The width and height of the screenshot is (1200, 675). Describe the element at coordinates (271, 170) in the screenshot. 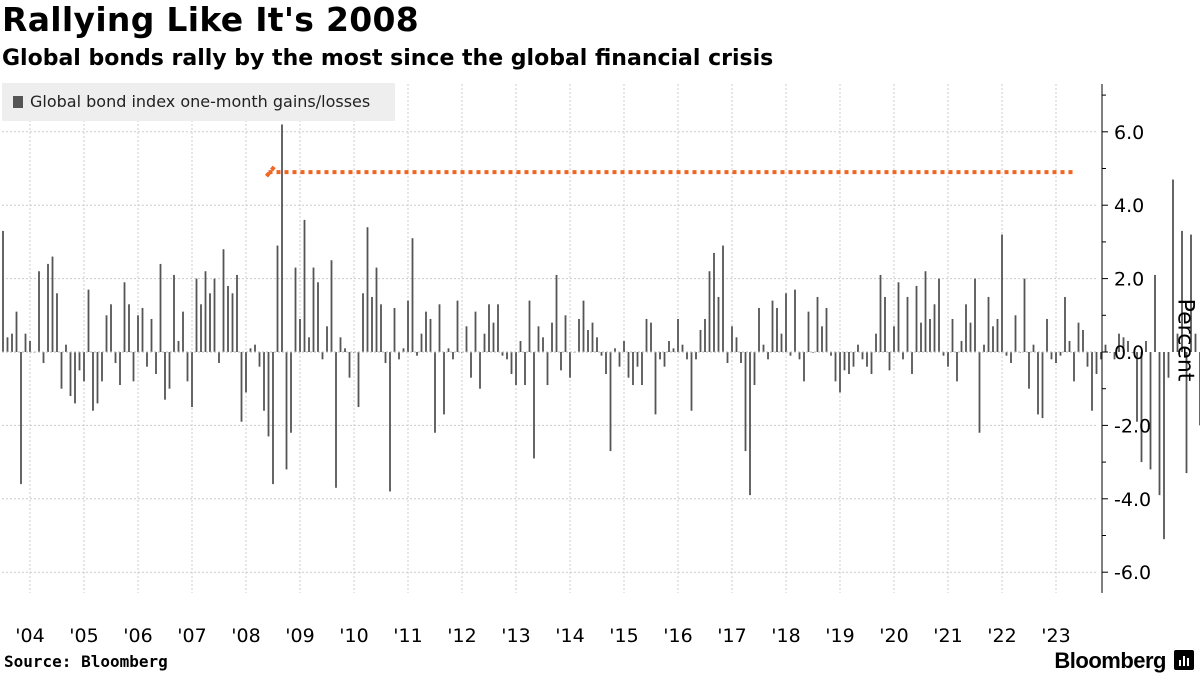

I see `annotation-lead` at that location.